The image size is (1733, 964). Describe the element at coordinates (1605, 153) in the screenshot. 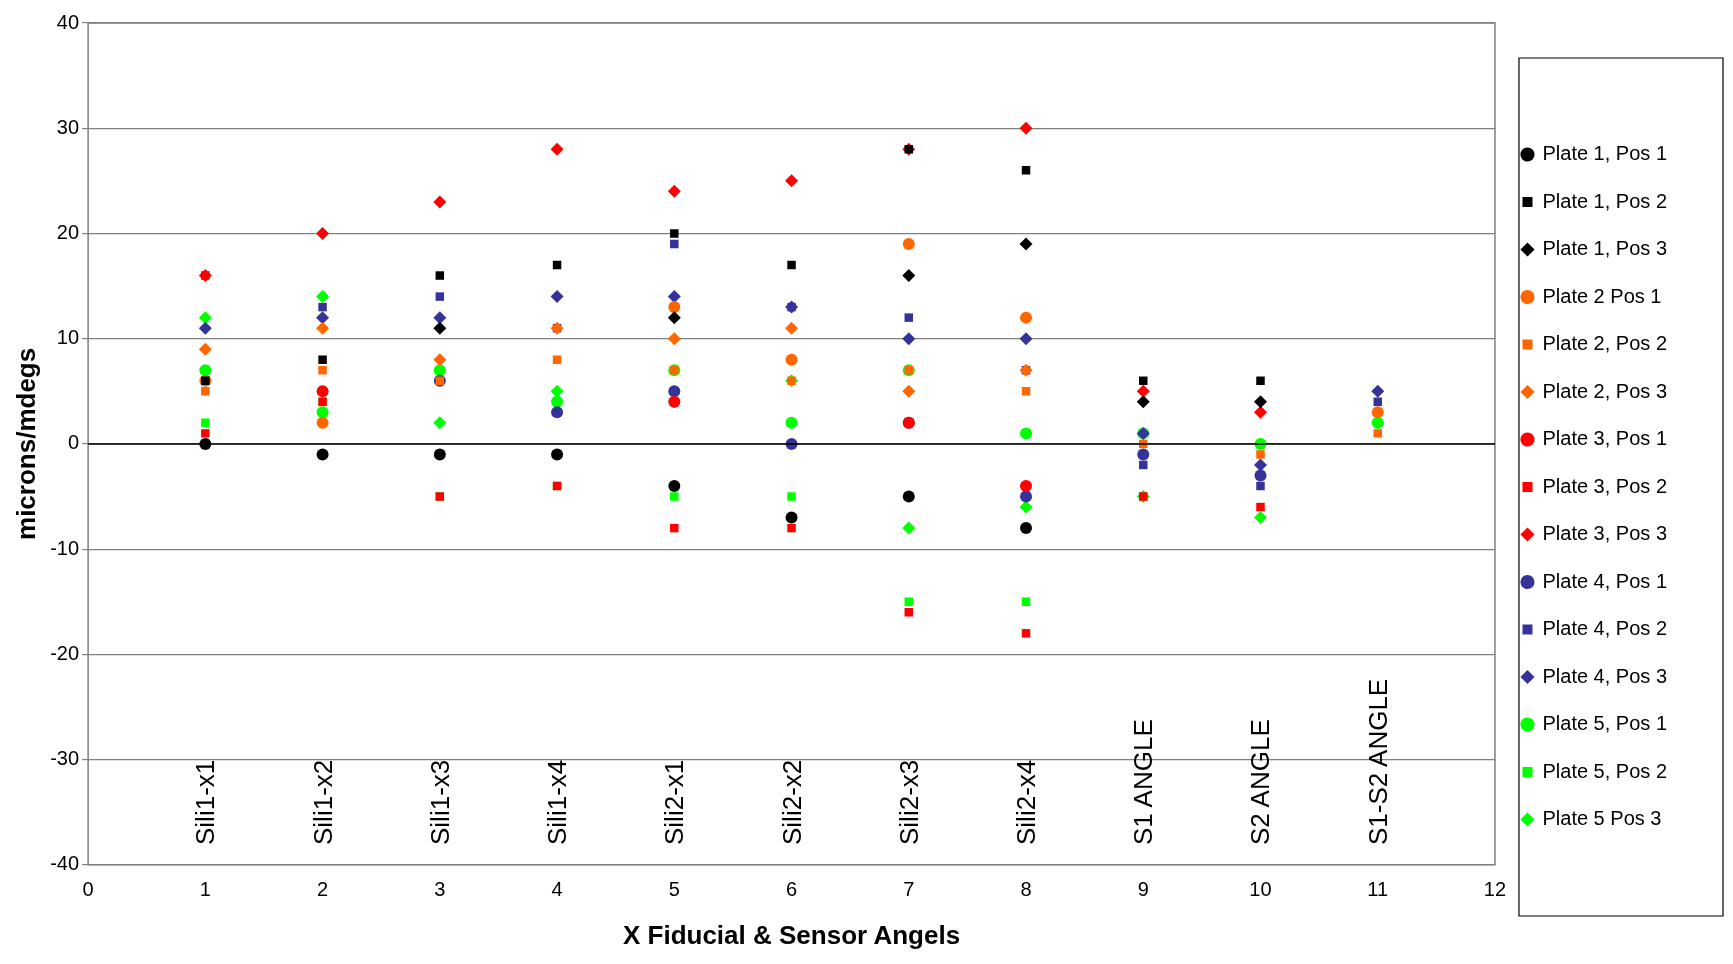

I see `legend-label: Plate 1, Pos 1` at that location.